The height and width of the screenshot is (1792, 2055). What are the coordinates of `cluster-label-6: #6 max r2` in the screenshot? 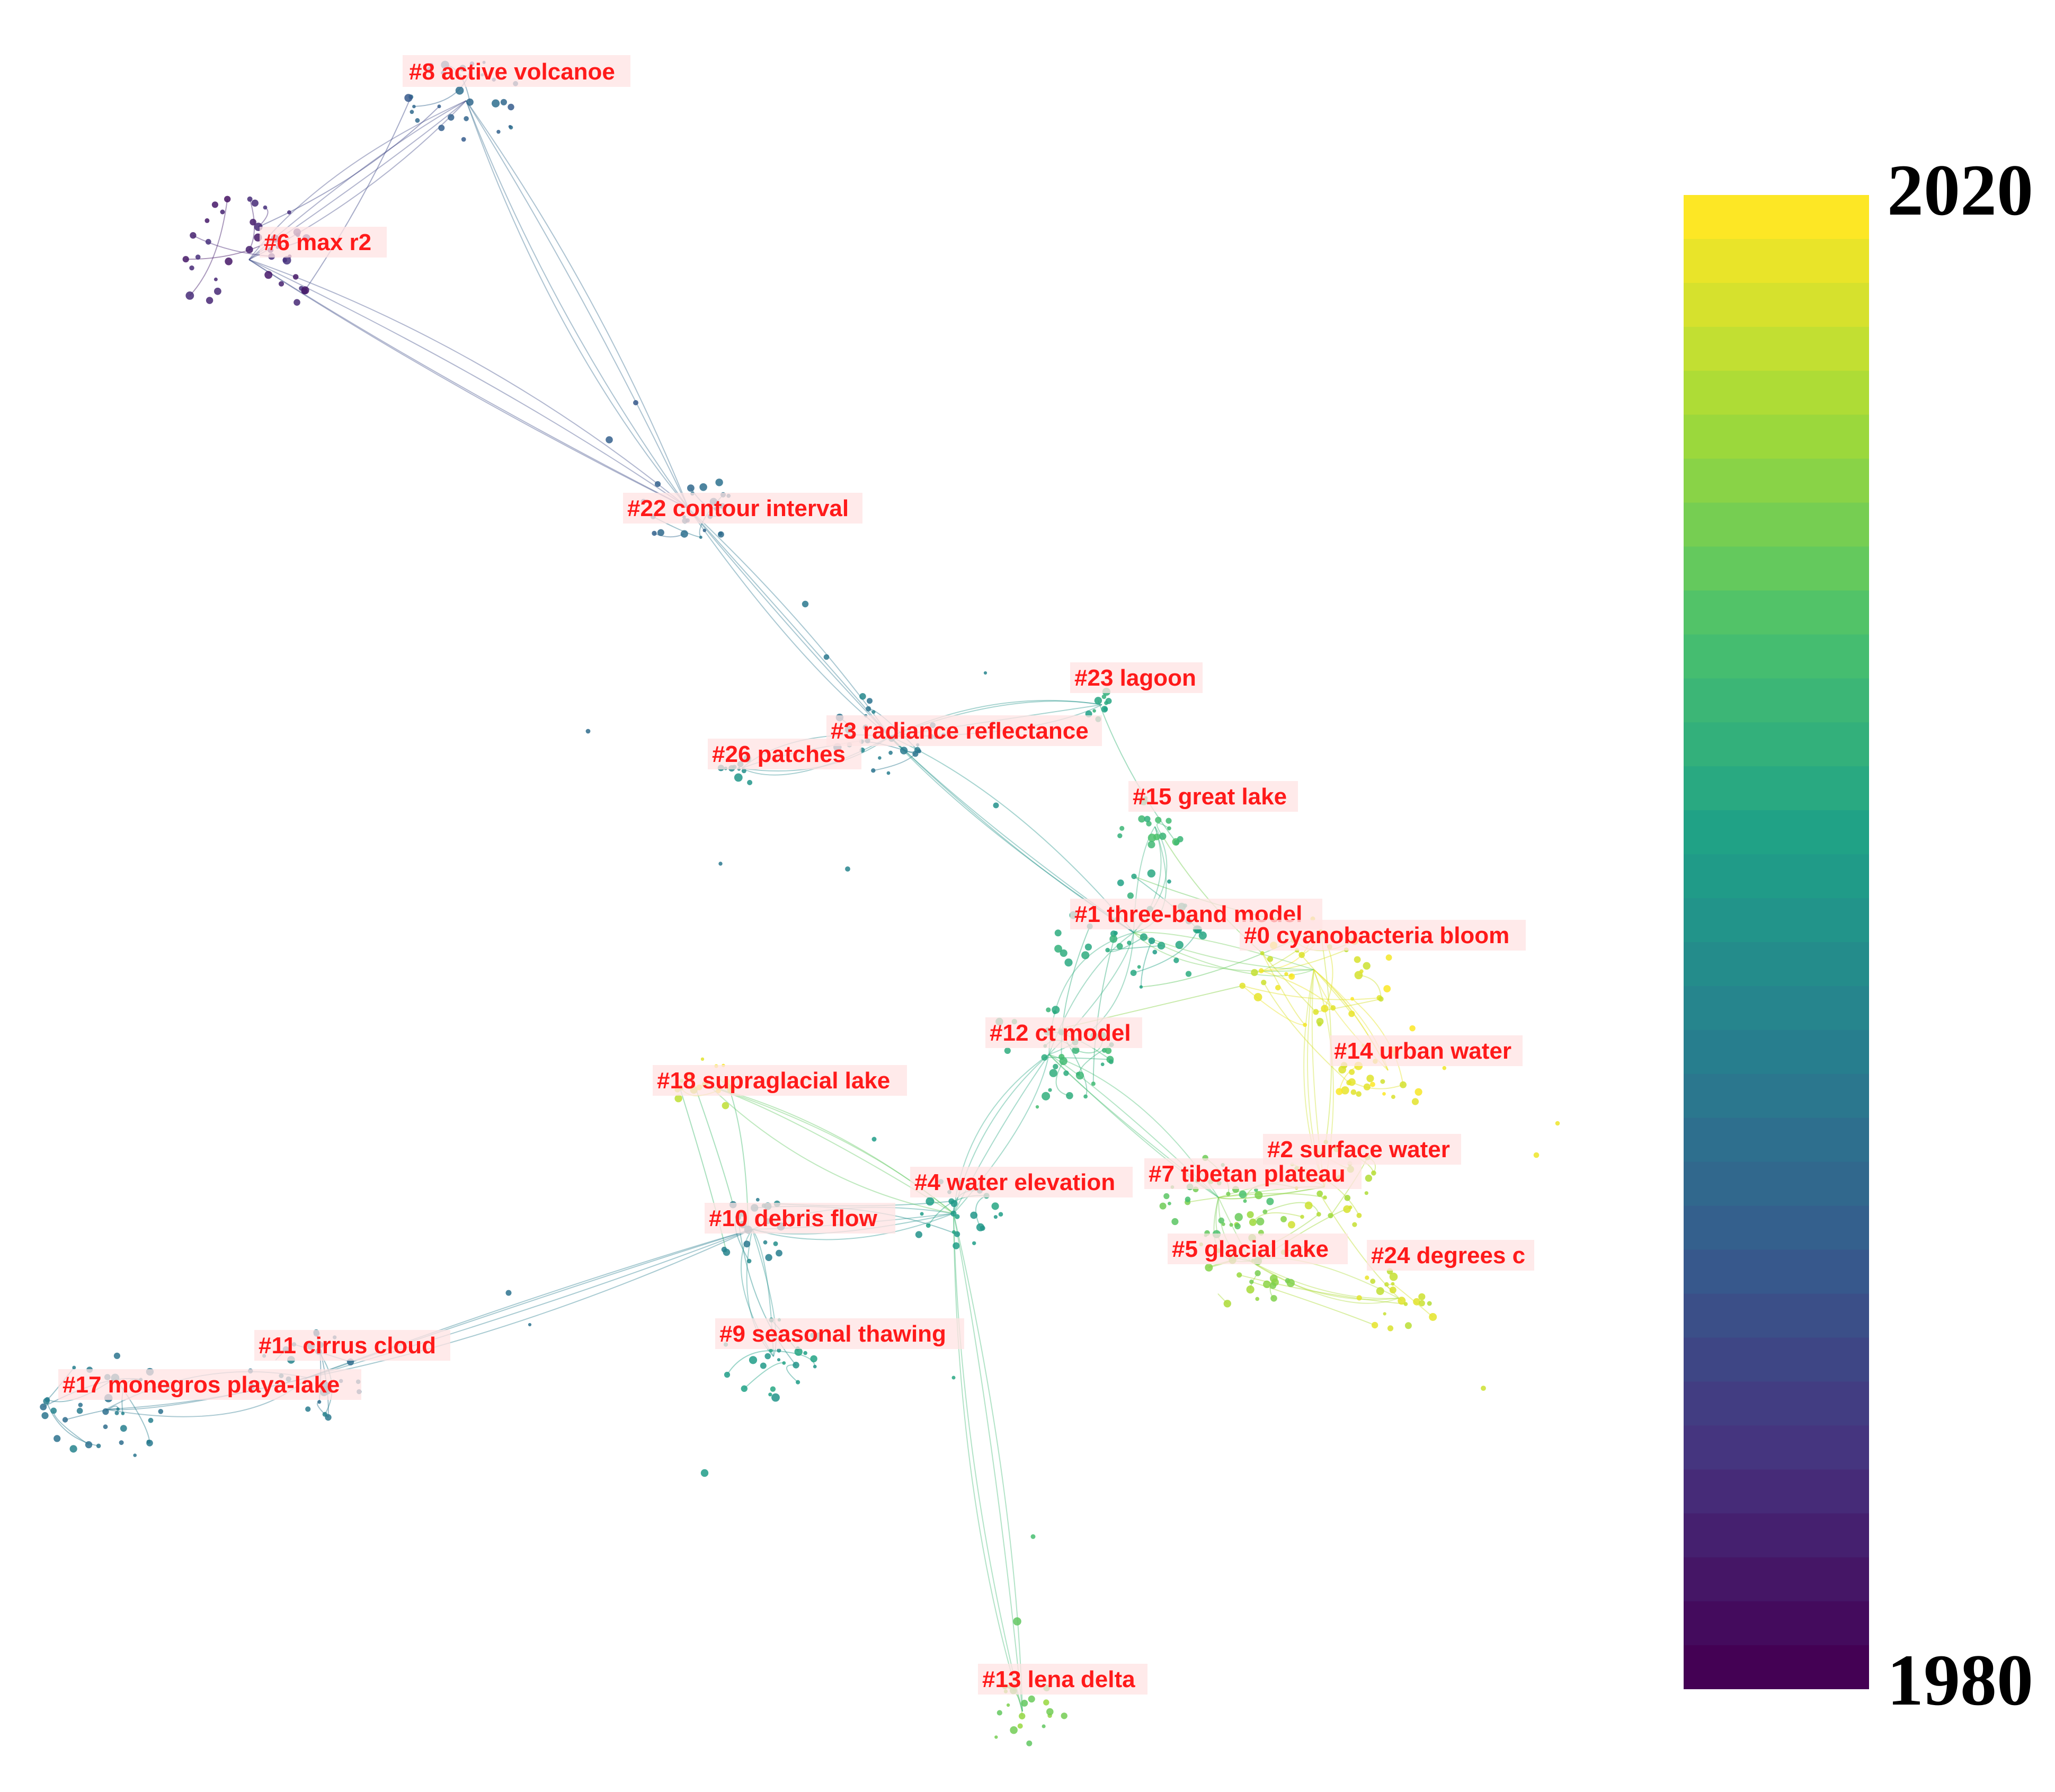 It's located at (323, 243).